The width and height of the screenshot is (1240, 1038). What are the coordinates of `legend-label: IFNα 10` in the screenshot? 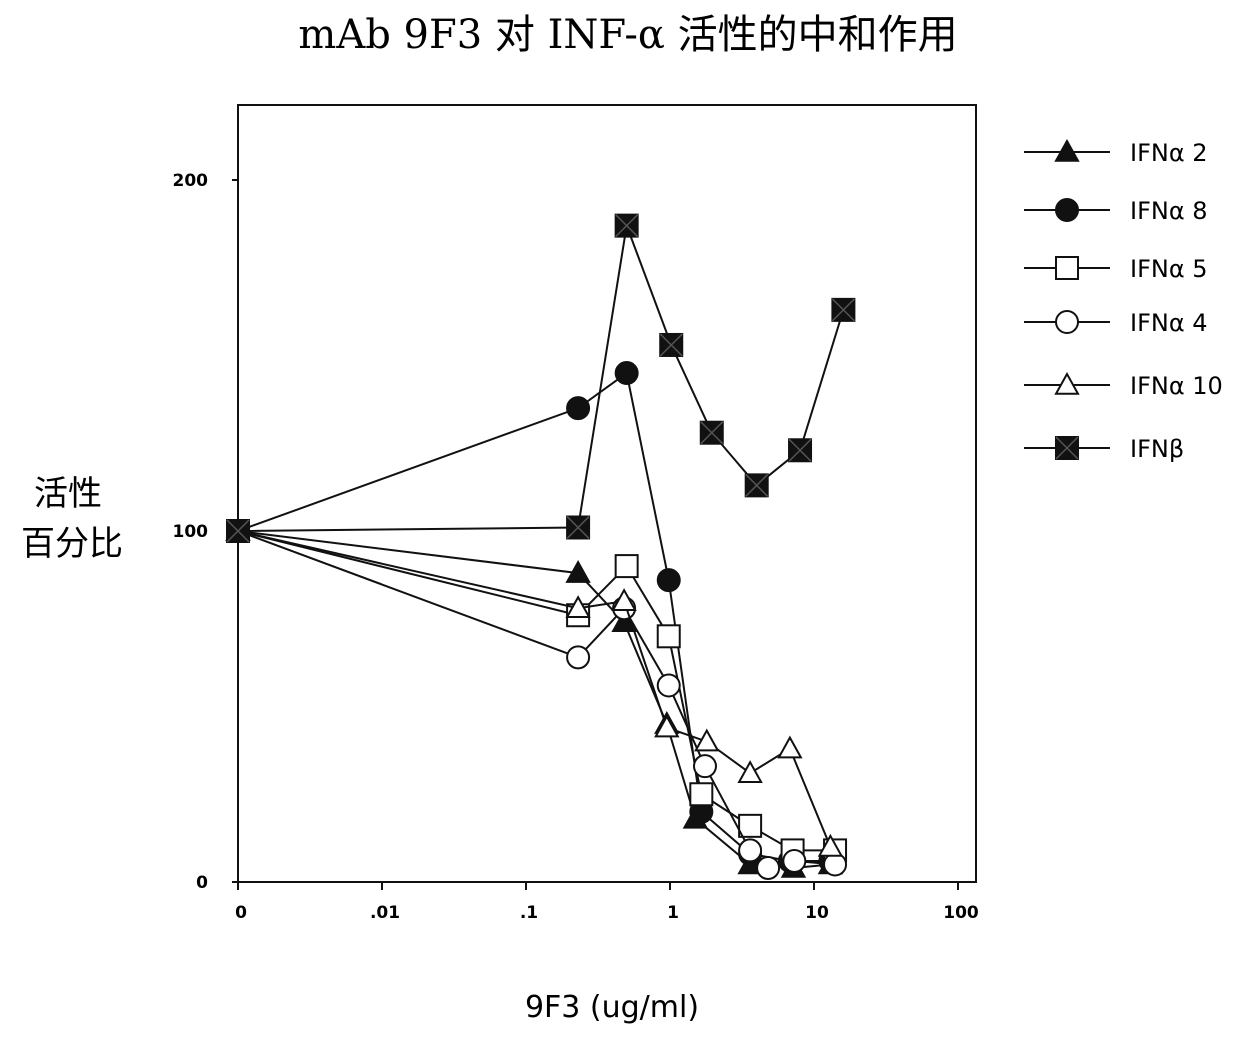 It's located at (1176, 386).